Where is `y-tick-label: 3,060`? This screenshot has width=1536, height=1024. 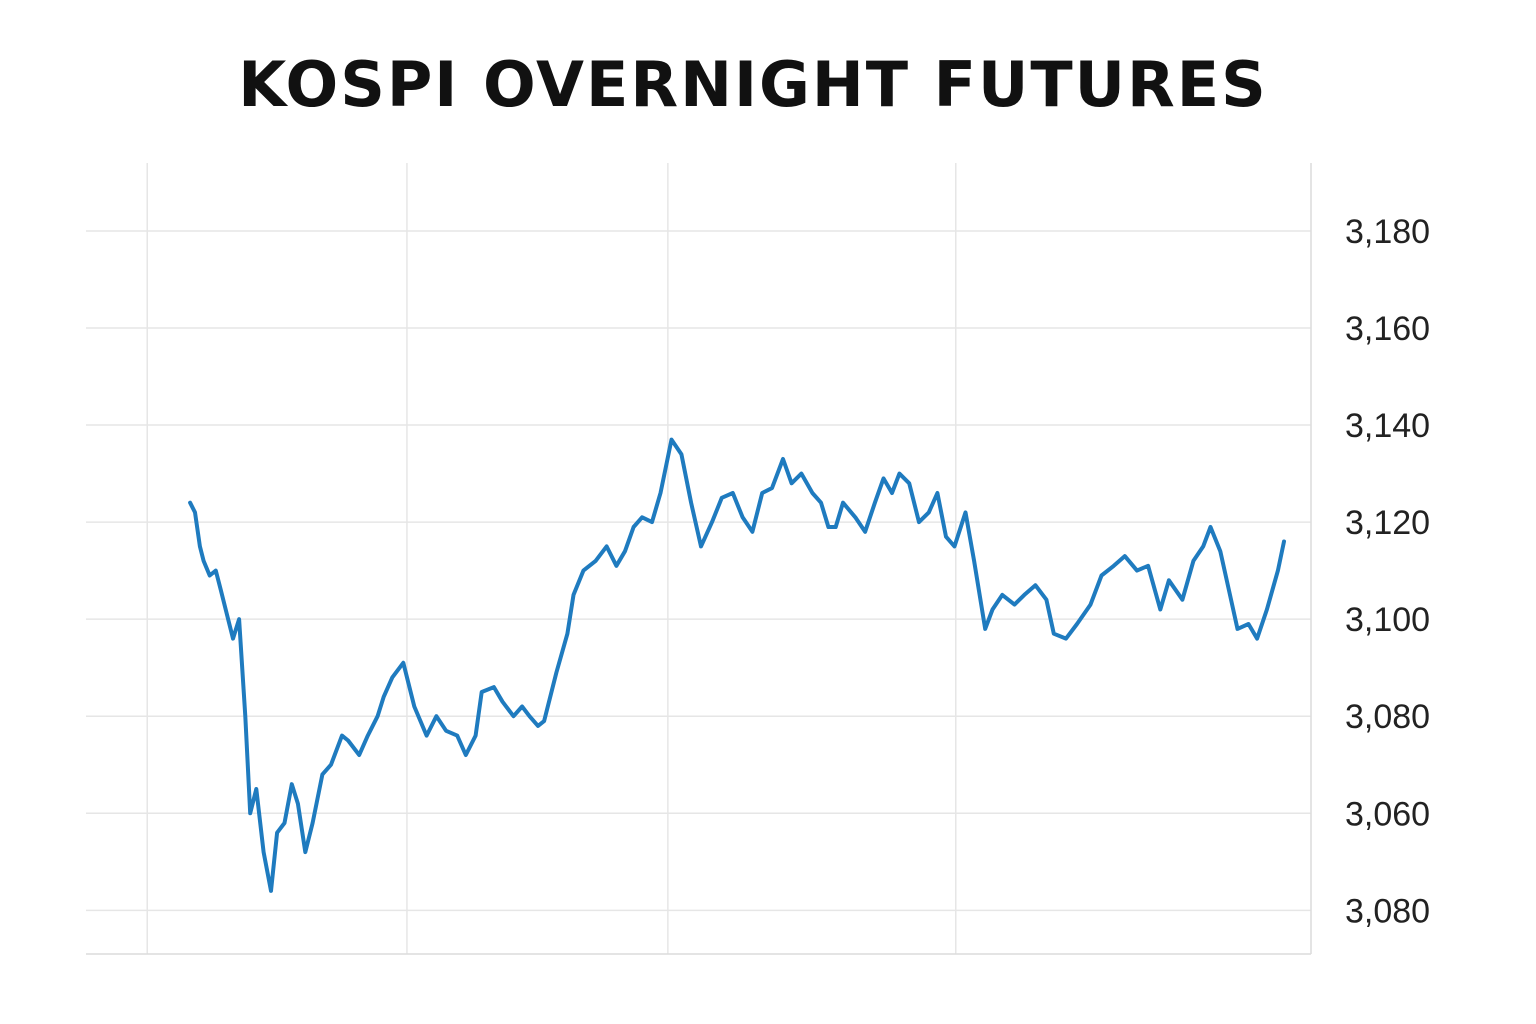
y-tick-label: 3,060 is located at coordinates (1387, 814).